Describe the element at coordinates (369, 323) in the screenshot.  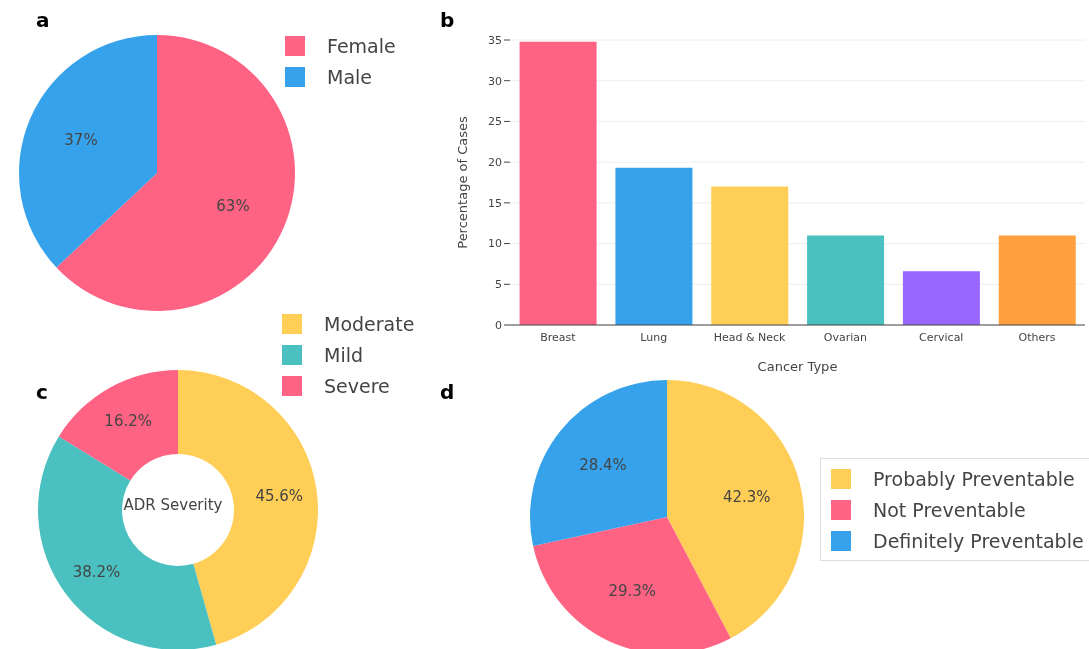
I see `legend-label: Moderate` at that location.